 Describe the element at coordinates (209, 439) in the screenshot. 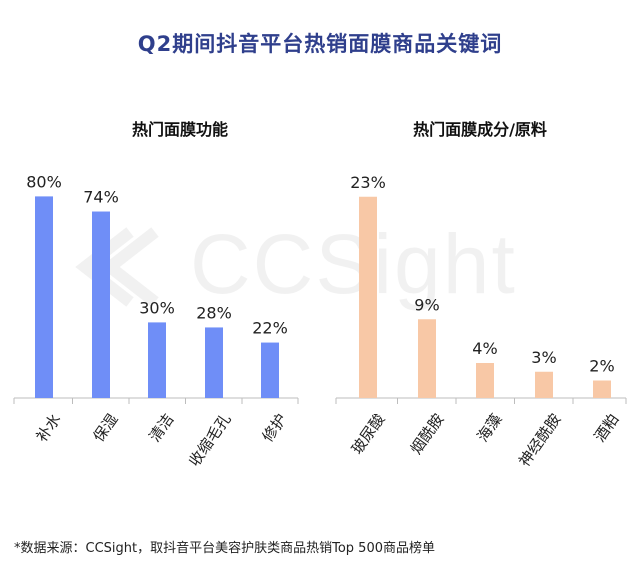

I see `category-label-functions-3: 收缩毛孔` at that location.